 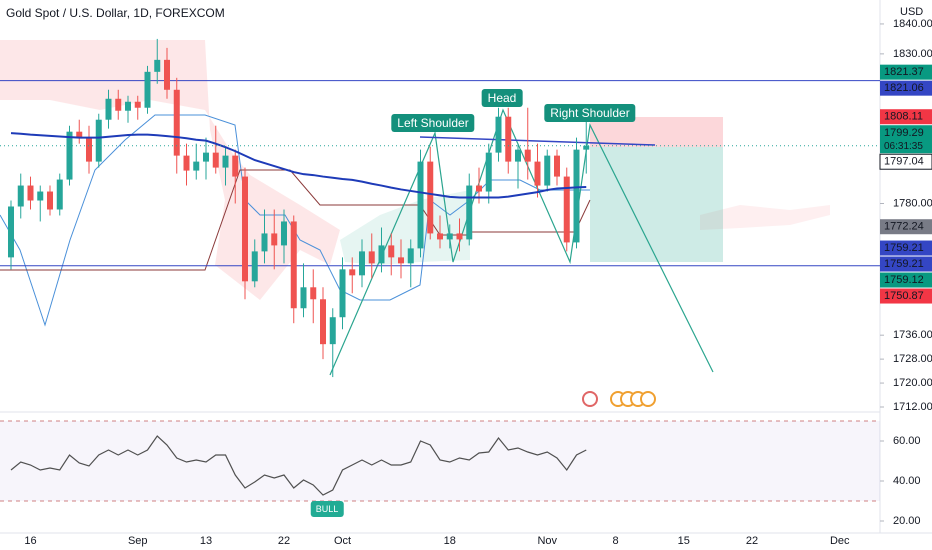 I want to click on pattern-label: Head, so click(x=502, y=98).